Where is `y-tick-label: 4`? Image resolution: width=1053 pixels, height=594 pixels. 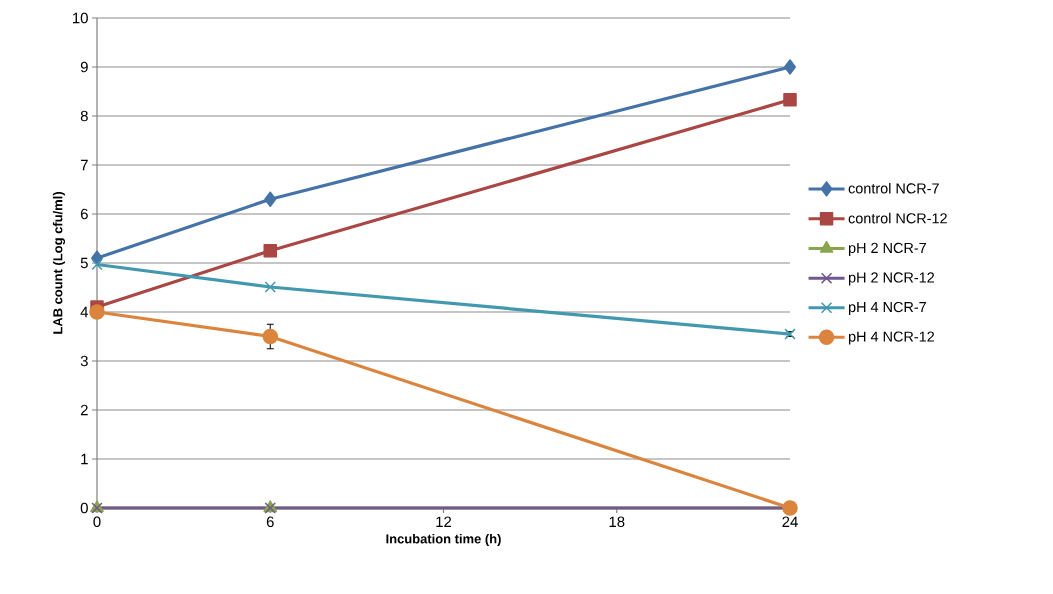
y-tick-label: 4 is located at coordinates (84, 312).